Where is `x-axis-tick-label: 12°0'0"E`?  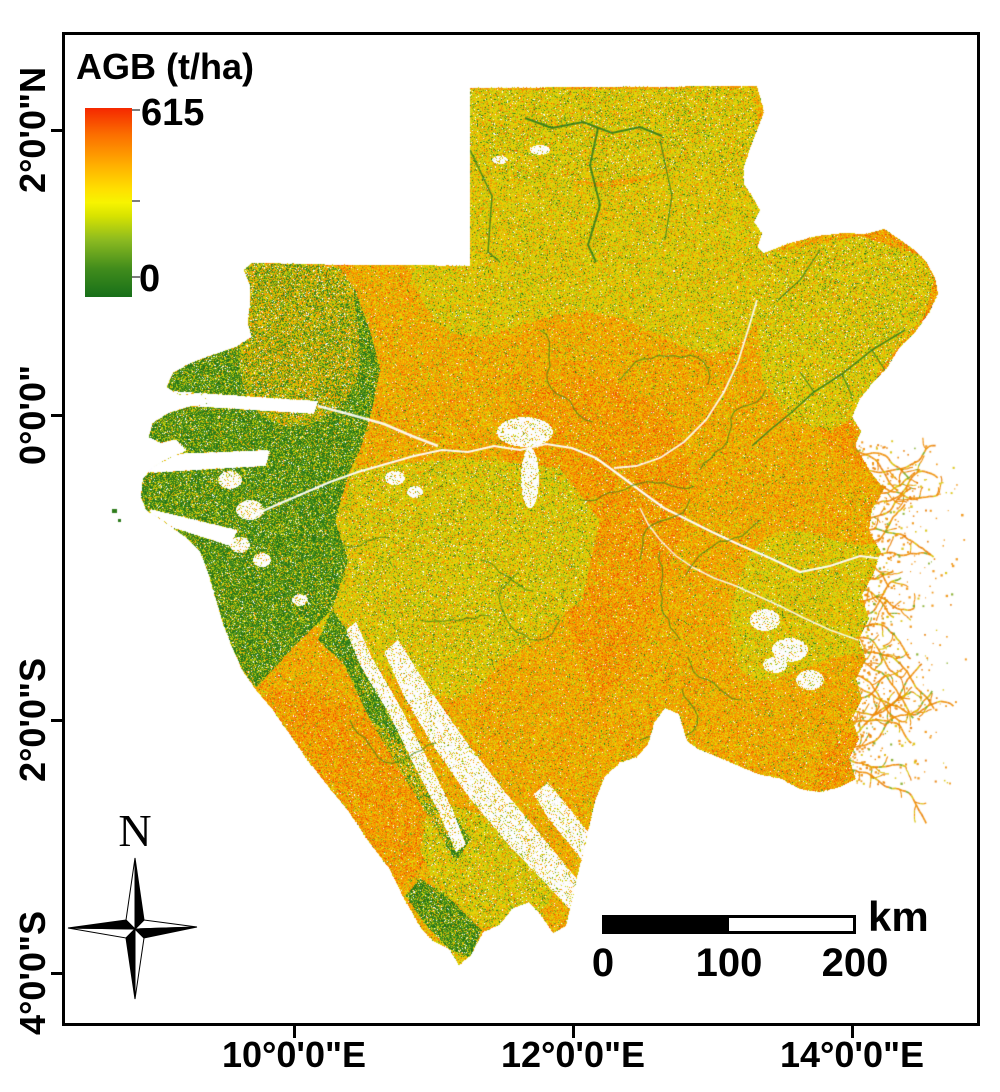
x-axis-tick-label: 12°0'0"E is located at coordinates (573, 1054).